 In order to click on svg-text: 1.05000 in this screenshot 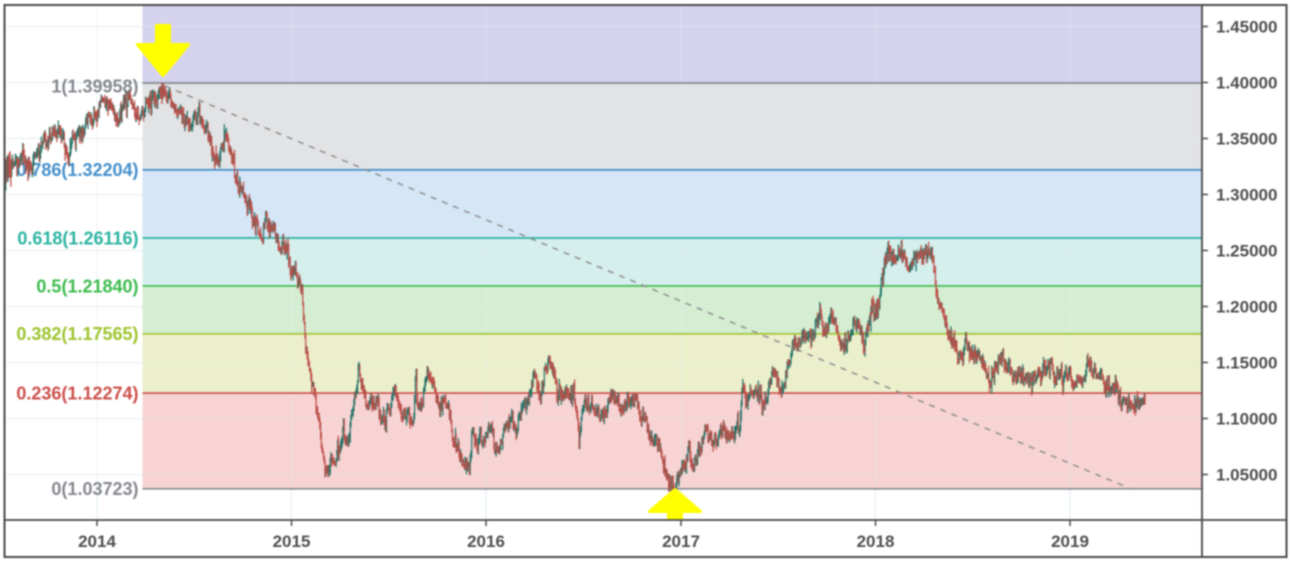, I will do `click(1246, 475)`.